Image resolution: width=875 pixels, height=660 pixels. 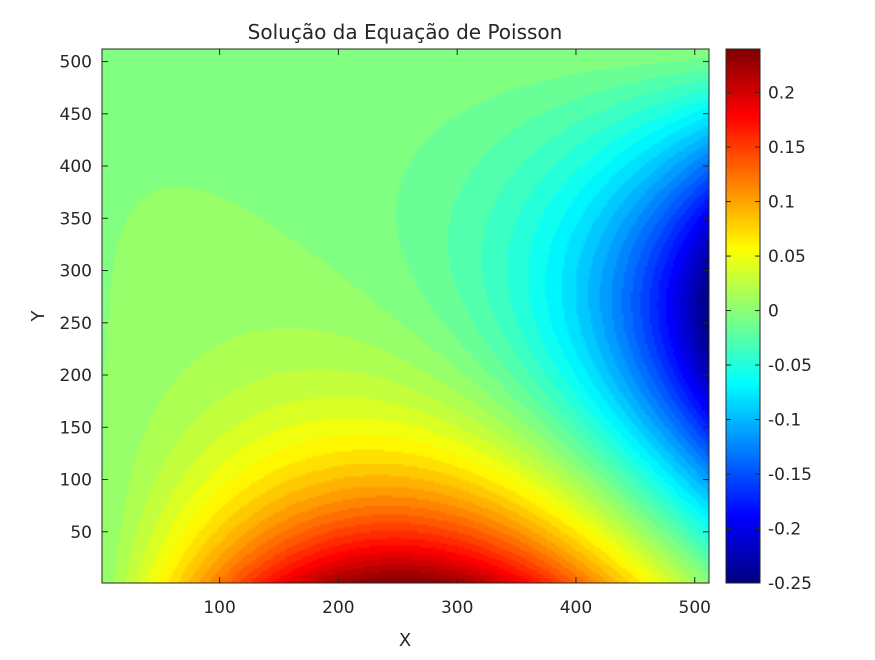 What do you see at coordinates (576, 608) in the screenshot?
I see `x-tick-label: 400` at bounding box center [576, 608].